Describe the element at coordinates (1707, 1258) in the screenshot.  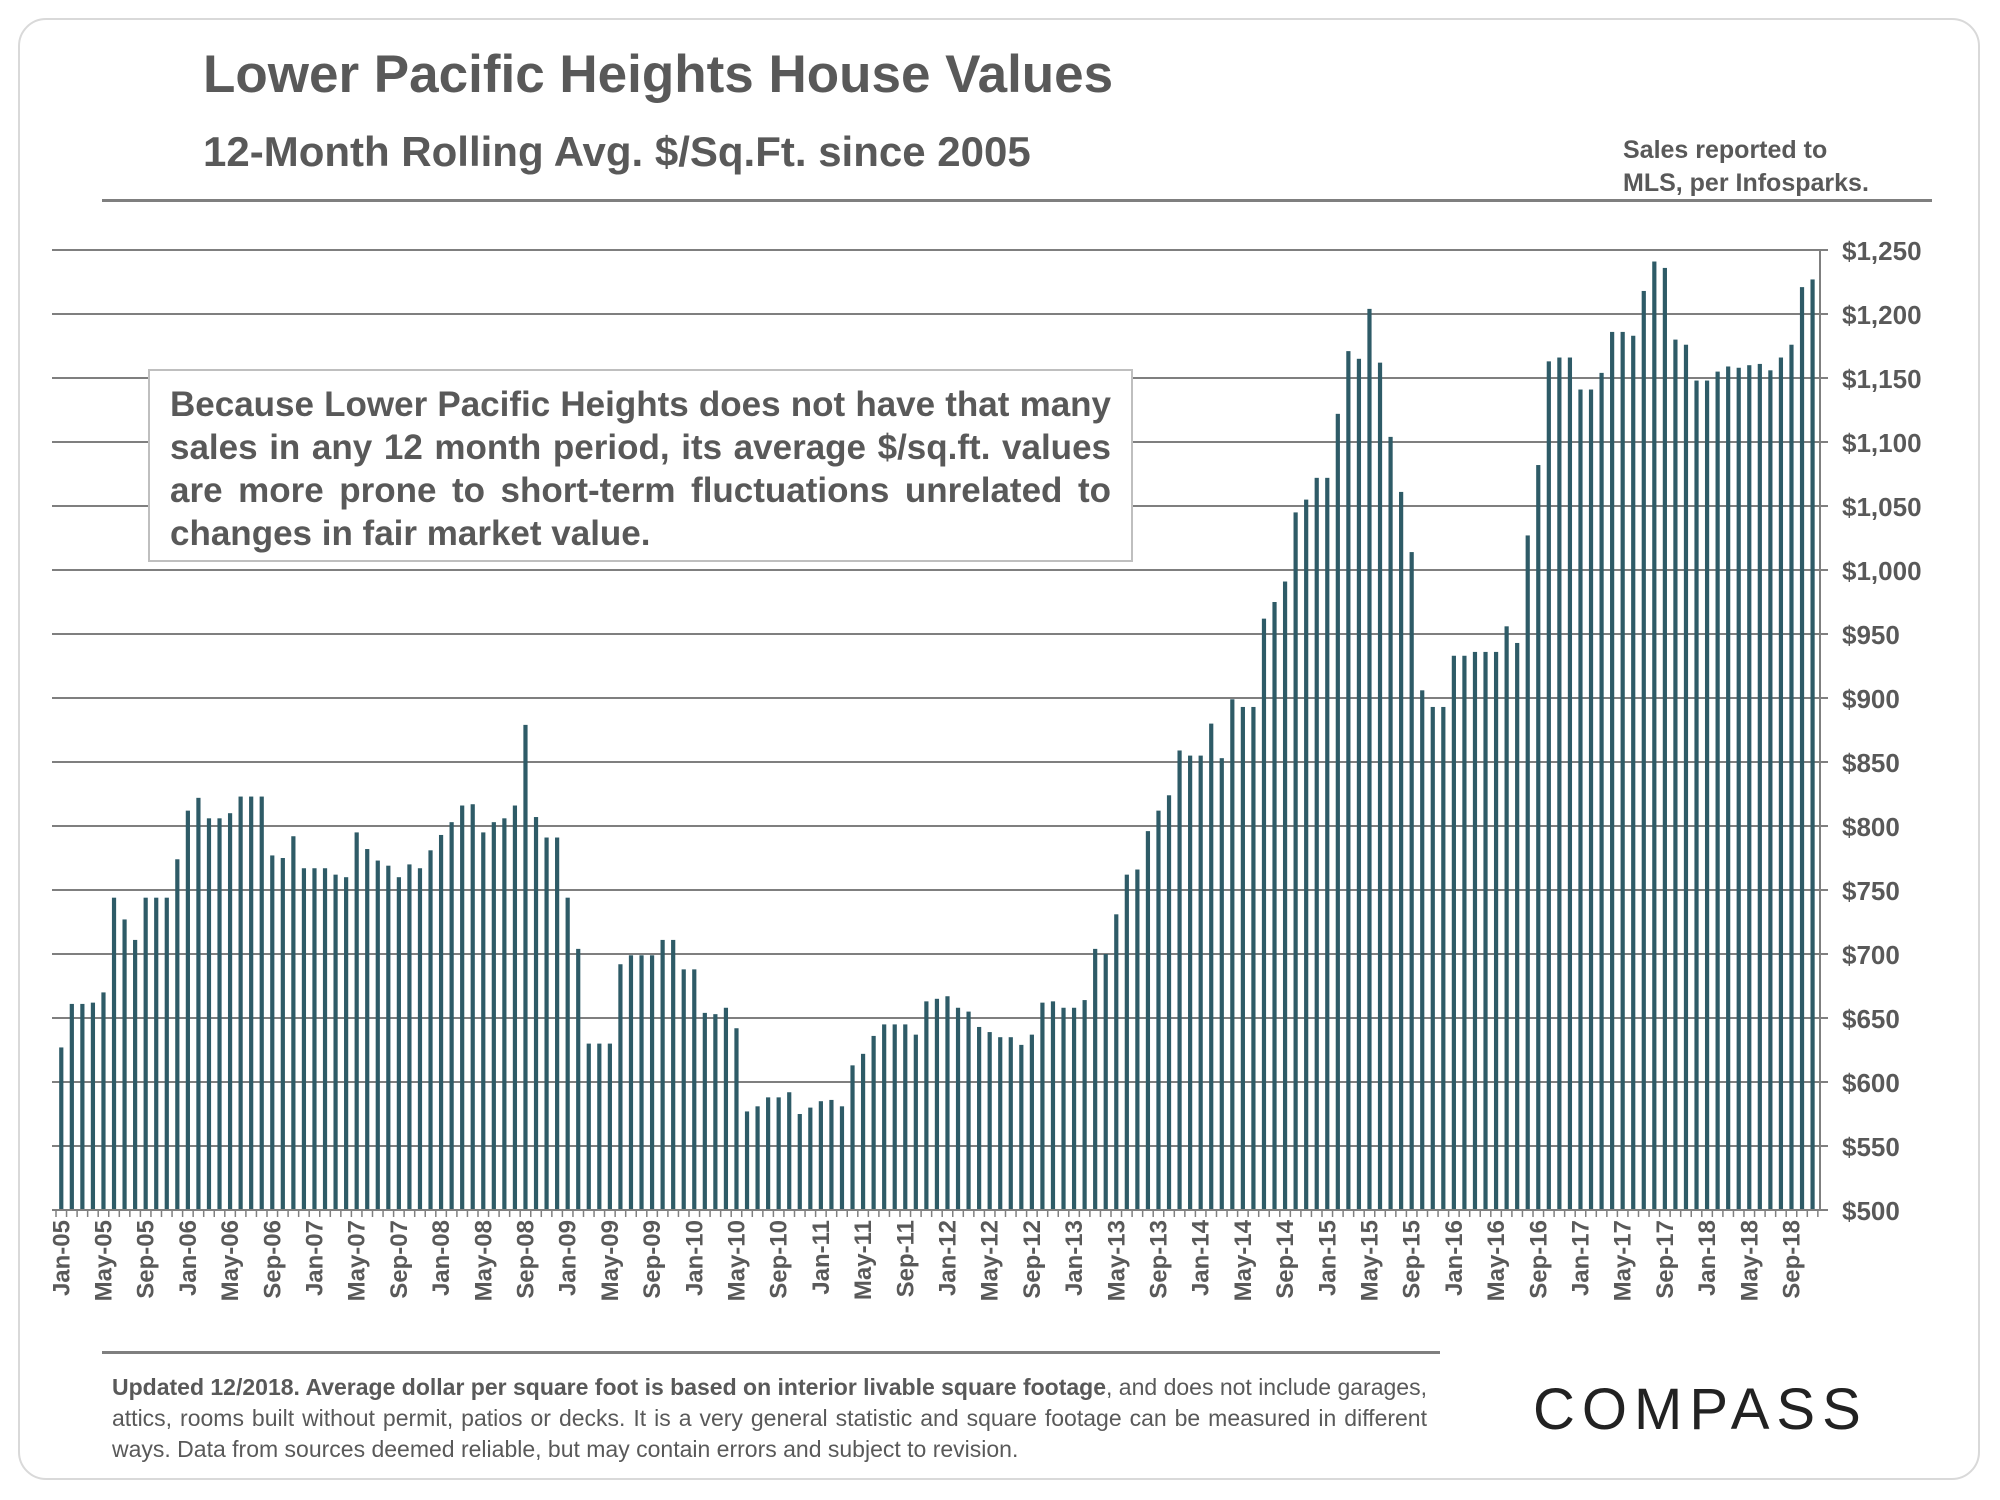
I see `x-tick-label: Jan-18` at that location.